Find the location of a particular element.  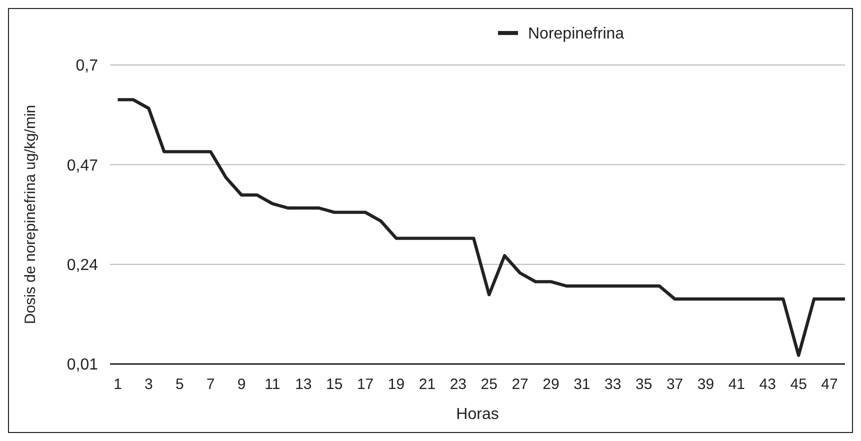

x-tick-label: 41 is located at coordinates (737, 384).